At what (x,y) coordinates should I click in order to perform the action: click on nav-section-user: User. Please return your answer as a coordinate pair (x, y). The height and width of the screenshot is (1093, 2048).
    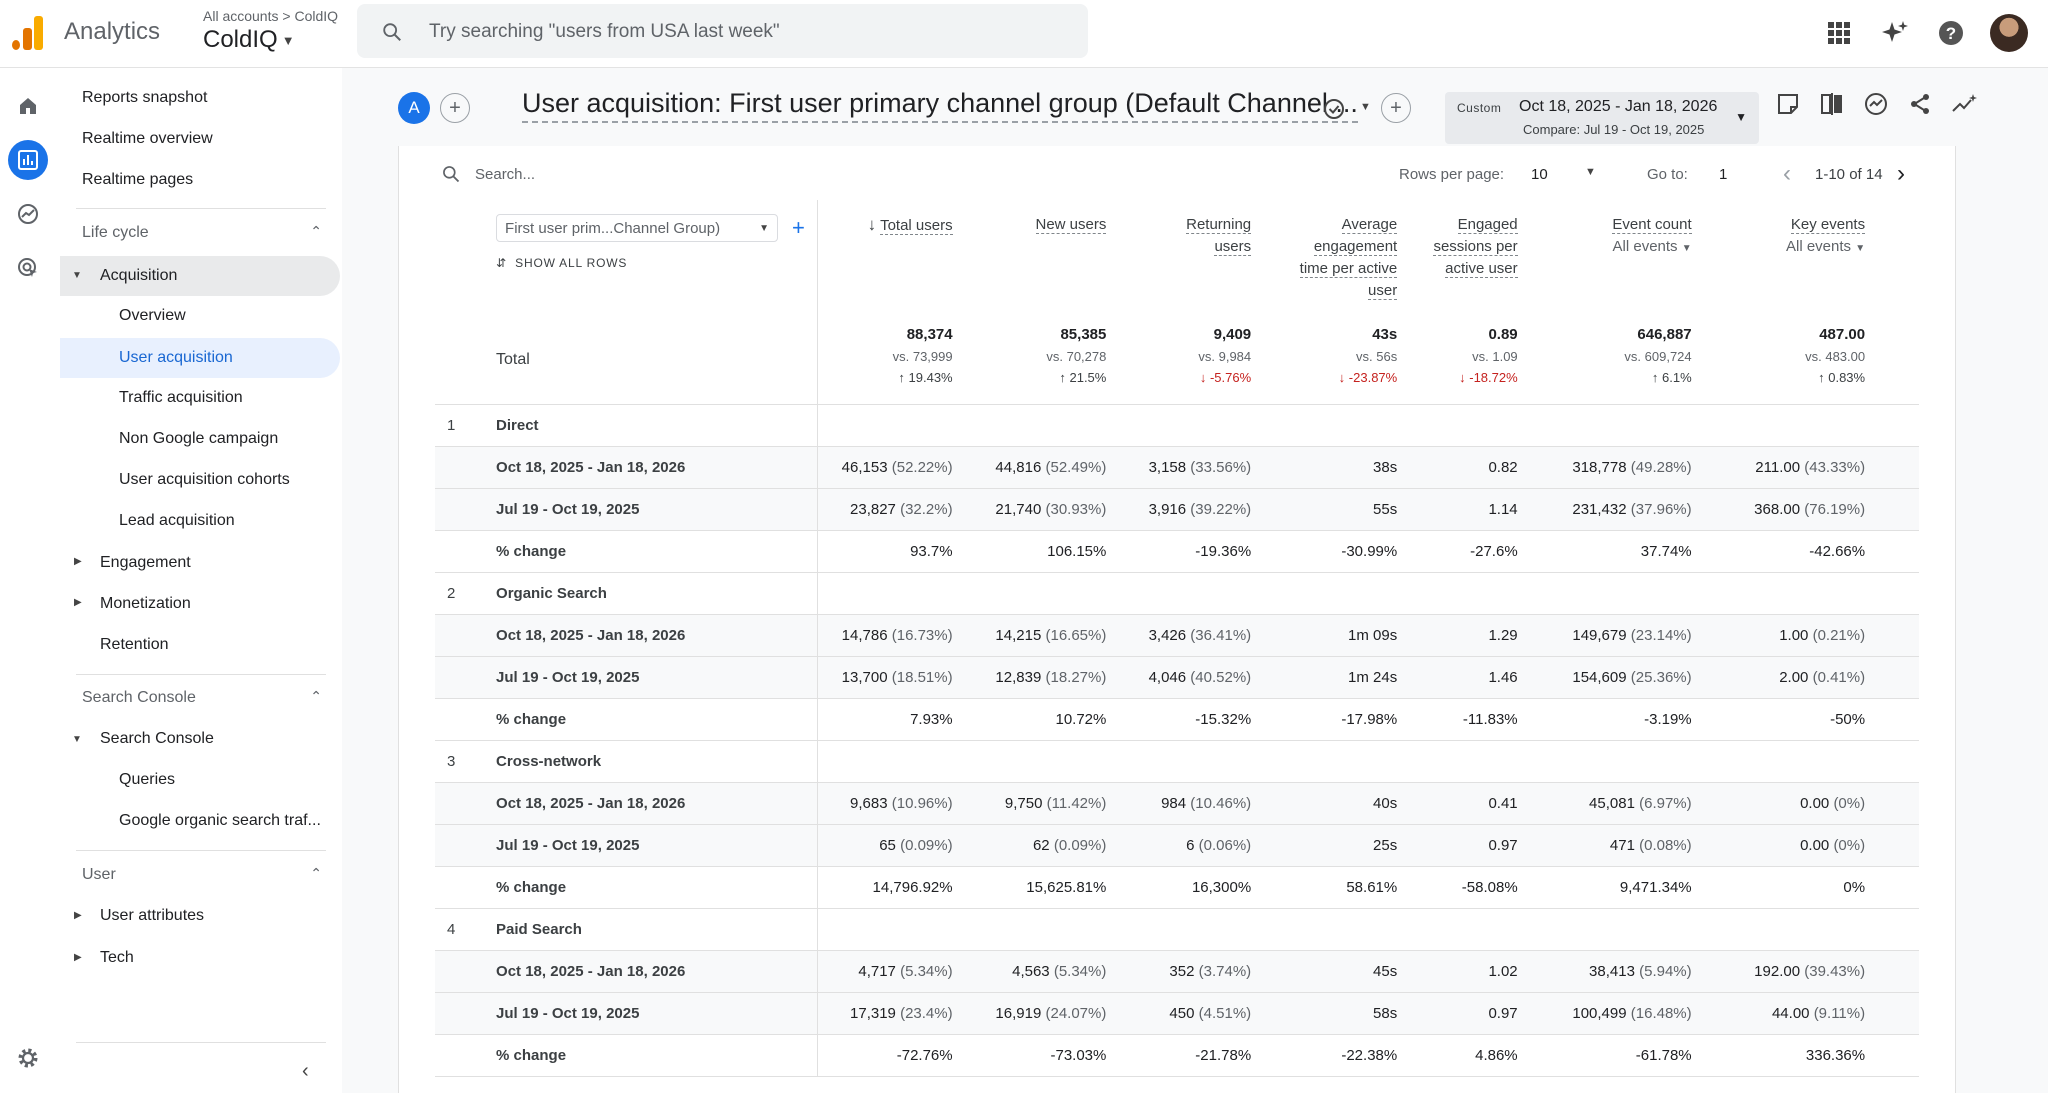
    Looking at the image, I should click on (99, 874).